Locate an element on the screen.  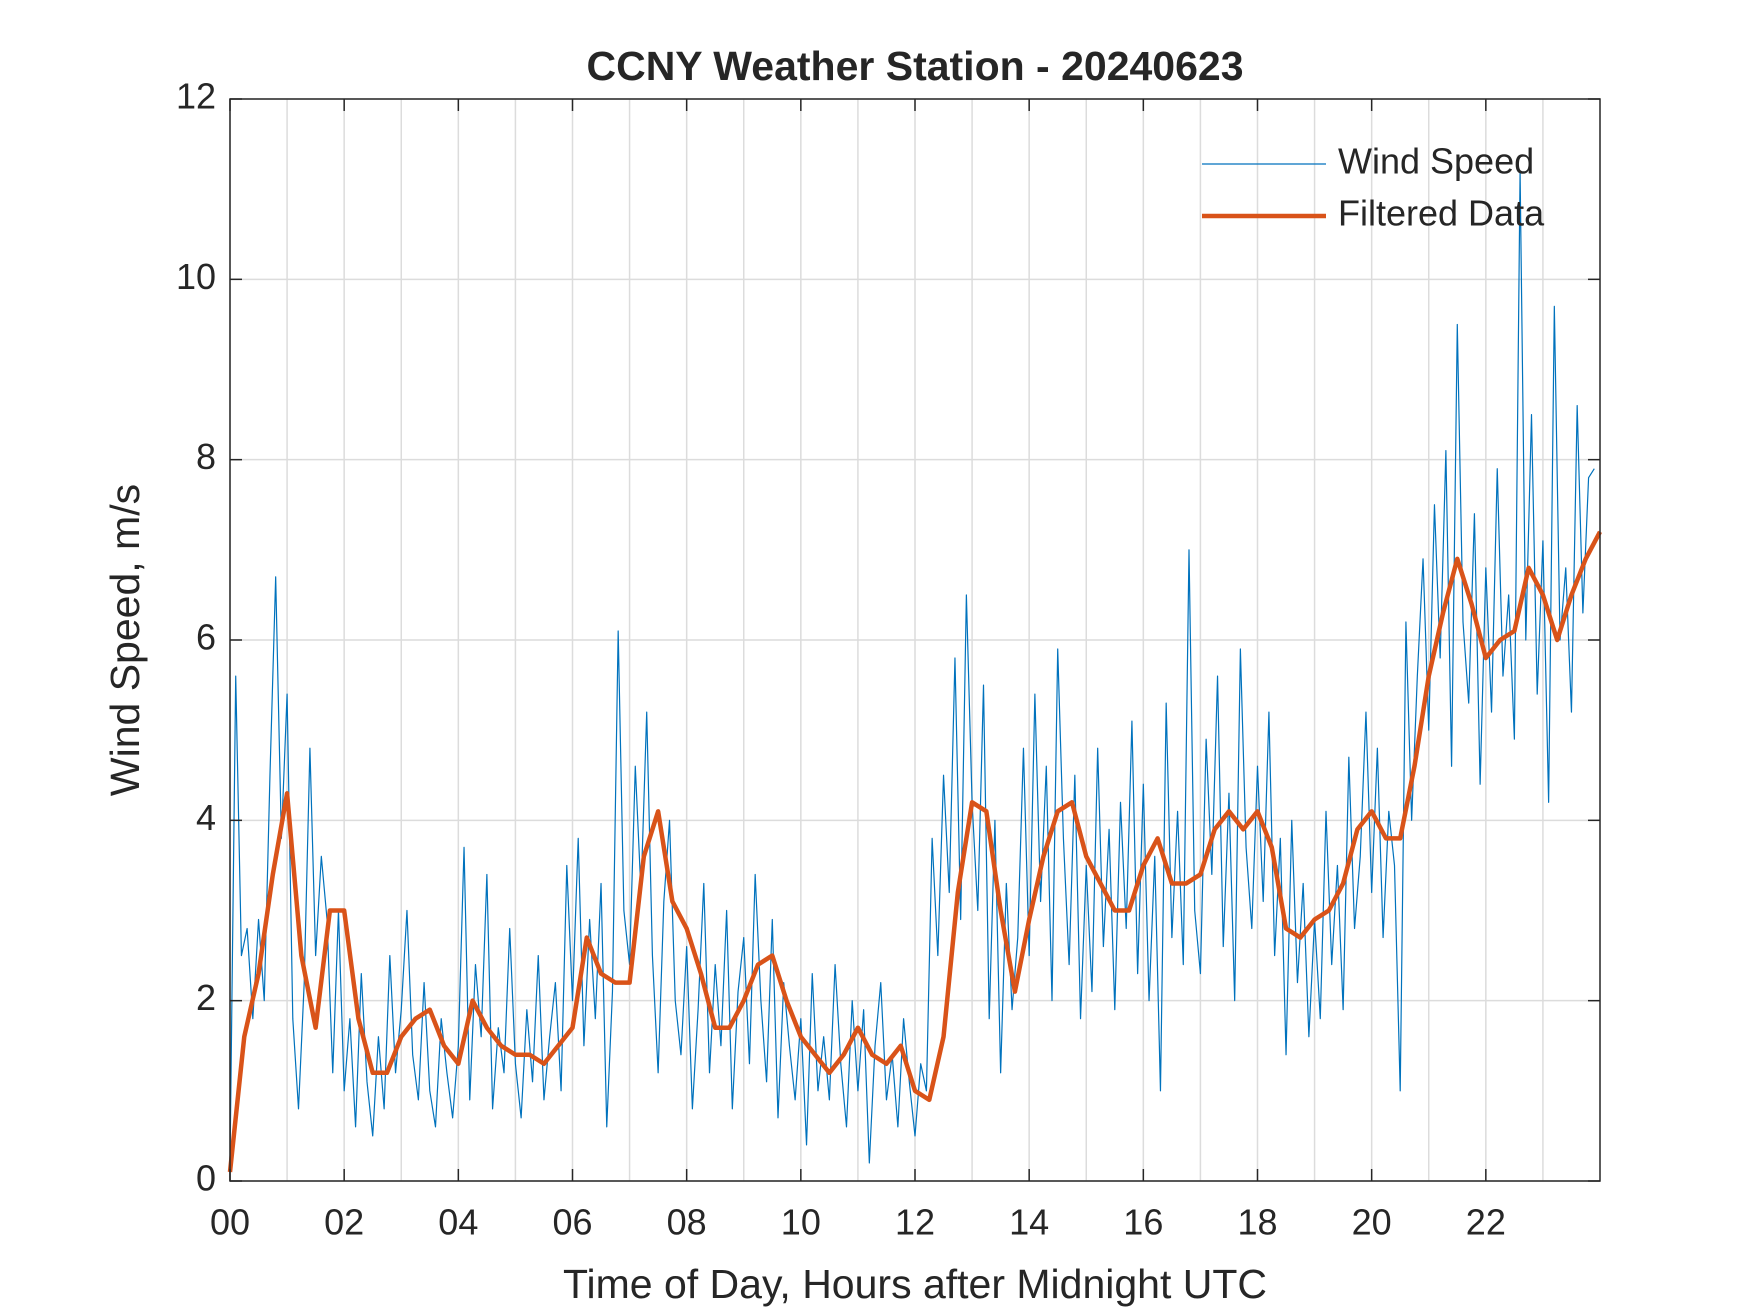
x-tick-label: 00 is located at coordinates (230, 1222).